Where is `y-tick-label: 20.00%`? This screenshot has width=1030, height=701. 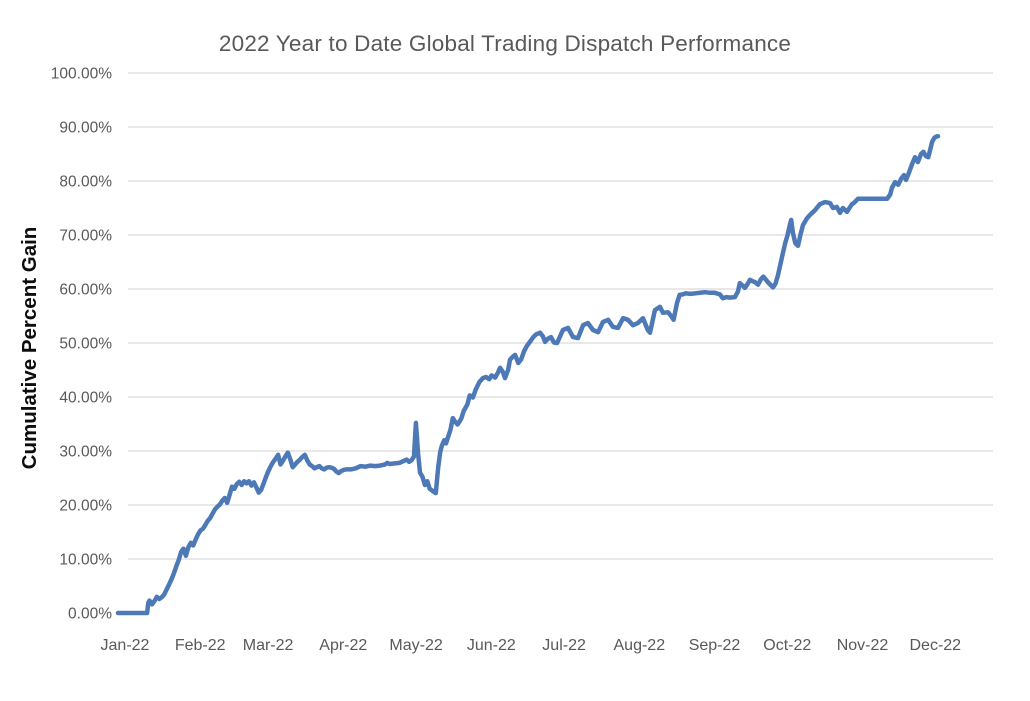 y-tick-label: 20.00% is located at coordinates (85, 506).